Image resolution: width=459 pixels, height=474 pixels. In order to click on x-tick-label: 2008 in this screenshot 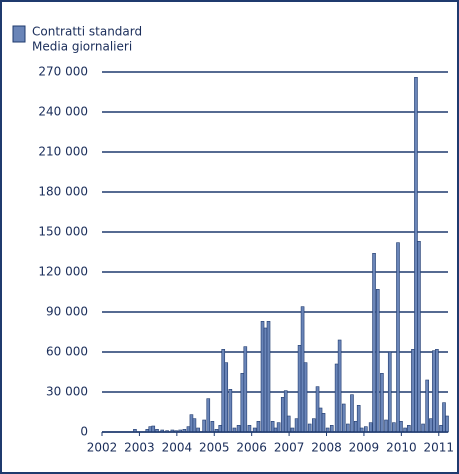, I will do `click(326, 448)`.